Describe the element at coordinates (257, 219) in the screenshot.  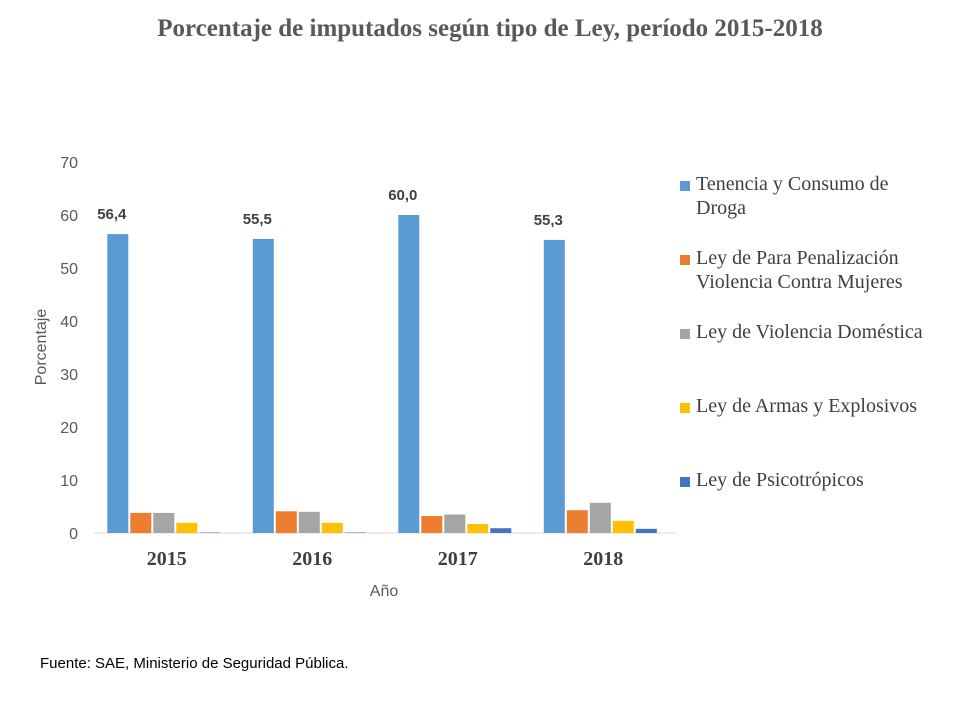
I see `data-label: 55,5` at that location.